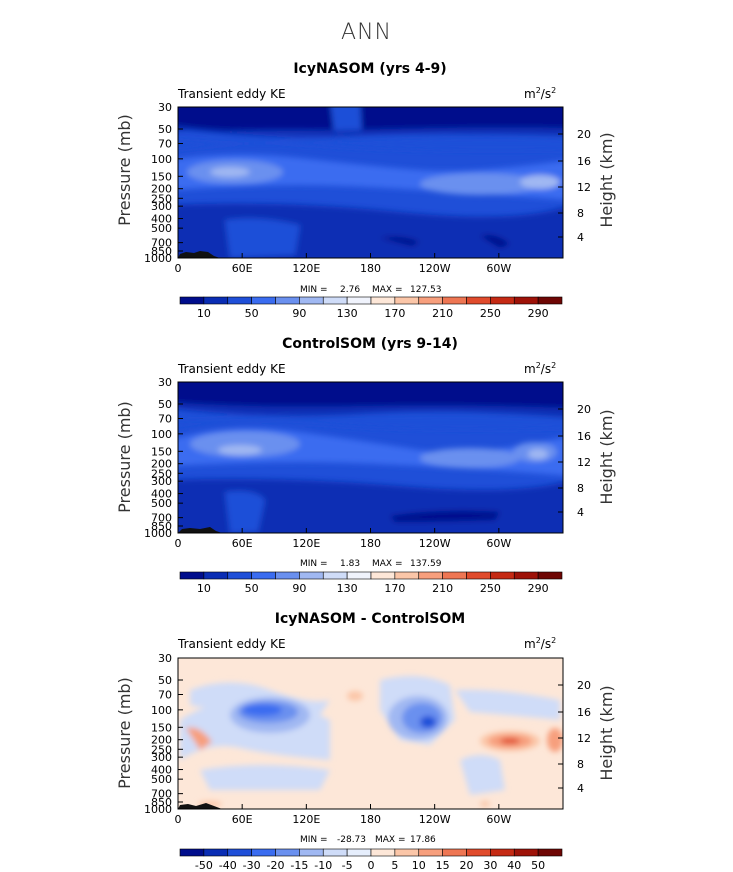  What do you see at coordinates (165, 680) in the screenshot?
I see `y-tick-label: 50` at bounding box center [165, 680].